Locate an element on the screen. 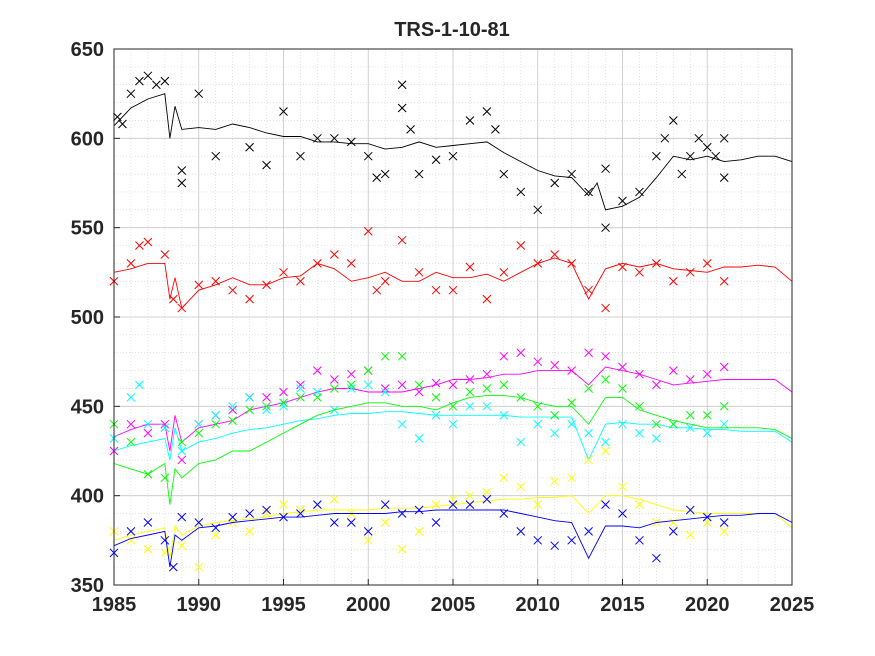 The width and height of the screenshot is (875, 656). y-tick-label: 400 is located at coordinates (87, 497).